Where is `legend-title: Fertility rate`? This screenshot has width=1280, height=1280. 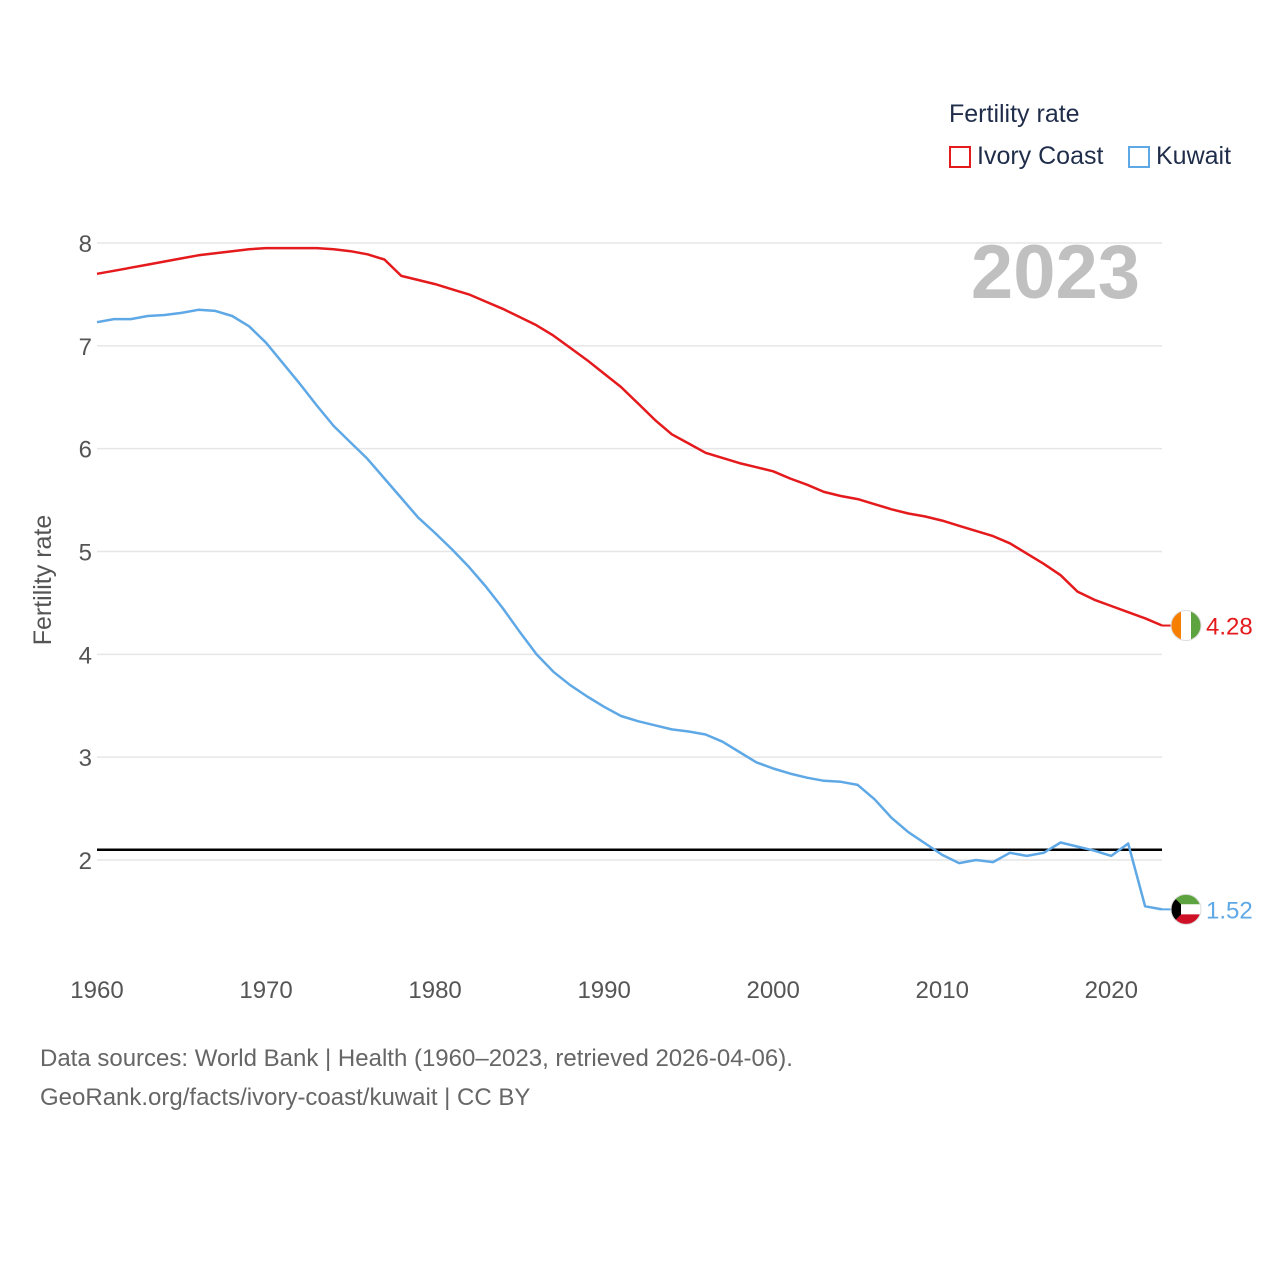 legend-title: Fertility rate is located at coordinates (1014, 114).